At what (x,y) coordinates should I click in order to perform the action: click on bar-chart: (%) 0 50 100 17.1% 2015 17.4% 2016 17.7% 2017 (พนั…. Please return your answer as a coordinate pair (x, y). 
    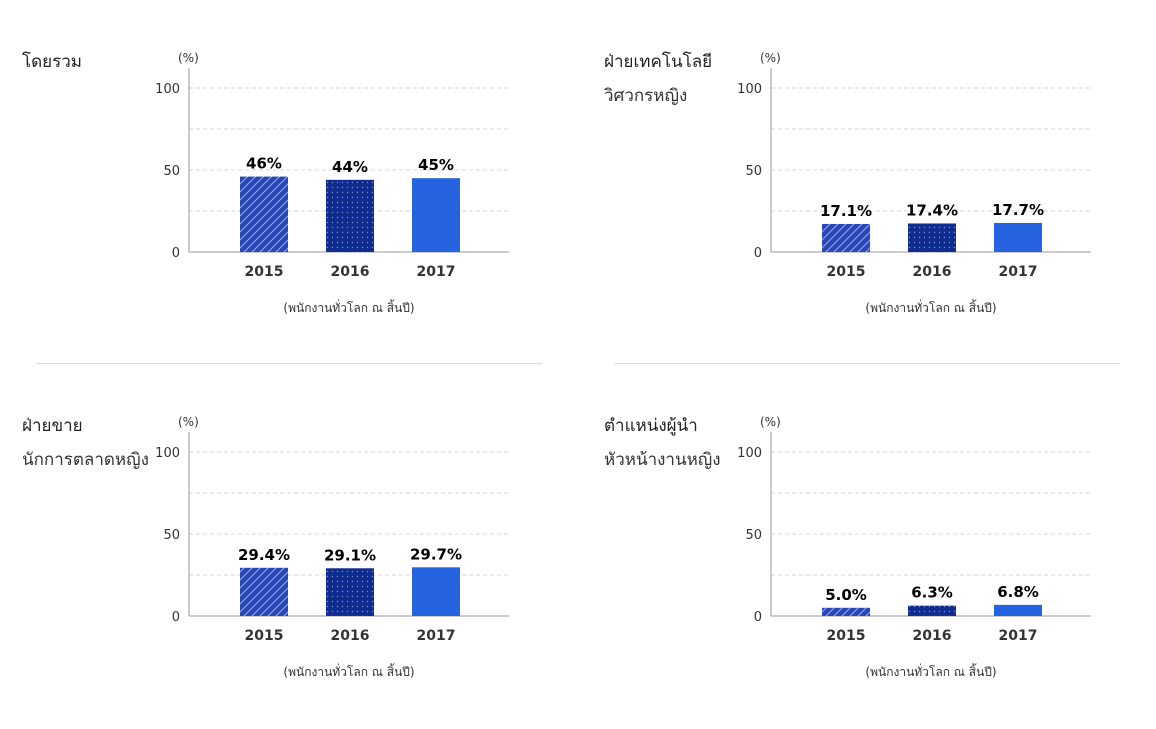
    Looking at the image, I should click on (914, 183).